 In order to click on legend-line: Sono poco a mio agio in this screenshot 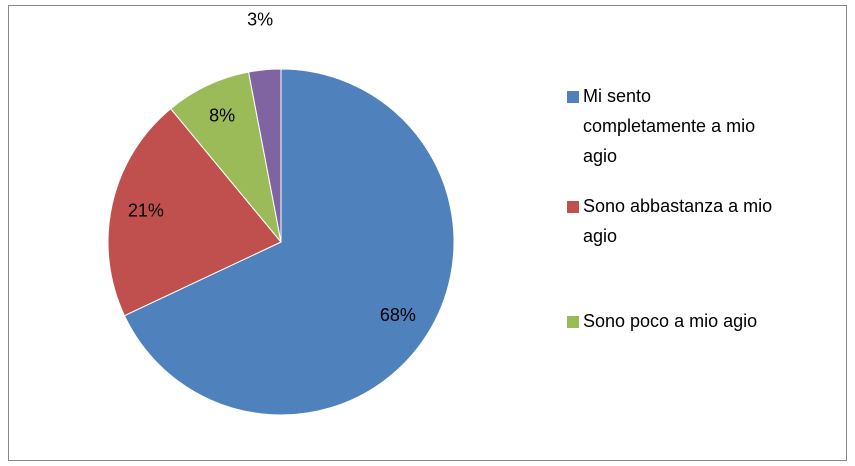, I will do `click(670, 321)`.